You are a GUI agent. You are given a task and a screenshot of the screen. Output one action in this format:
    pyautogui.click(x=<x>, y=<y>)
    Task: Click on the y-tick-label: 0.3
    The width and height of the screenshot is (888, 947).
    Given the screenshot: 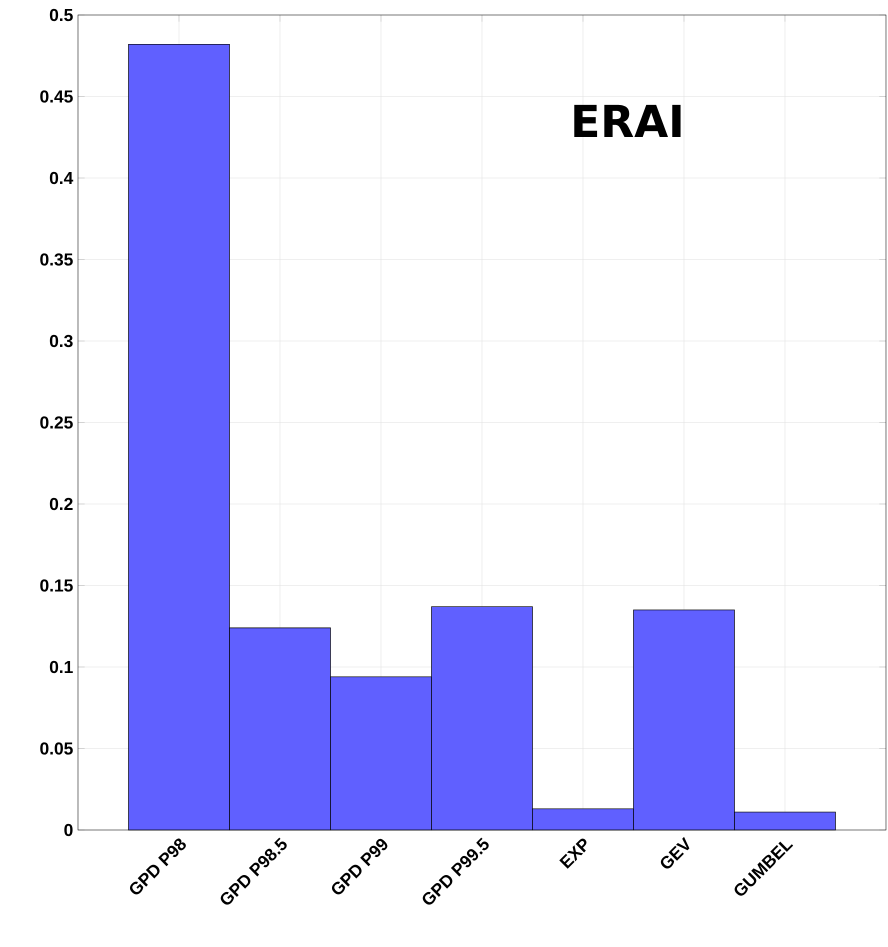 What is the action you would take?
    pyautogui.click(x=61, y=341)
    